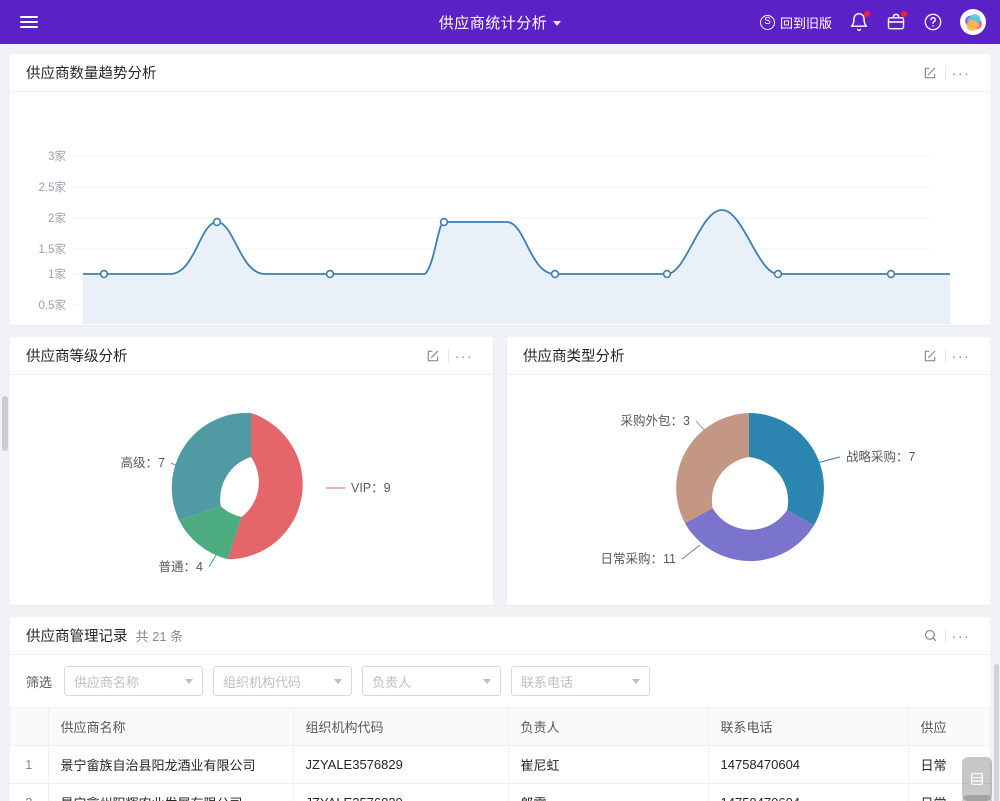  I want to click on donut-slice-vip, so click(265, 486).